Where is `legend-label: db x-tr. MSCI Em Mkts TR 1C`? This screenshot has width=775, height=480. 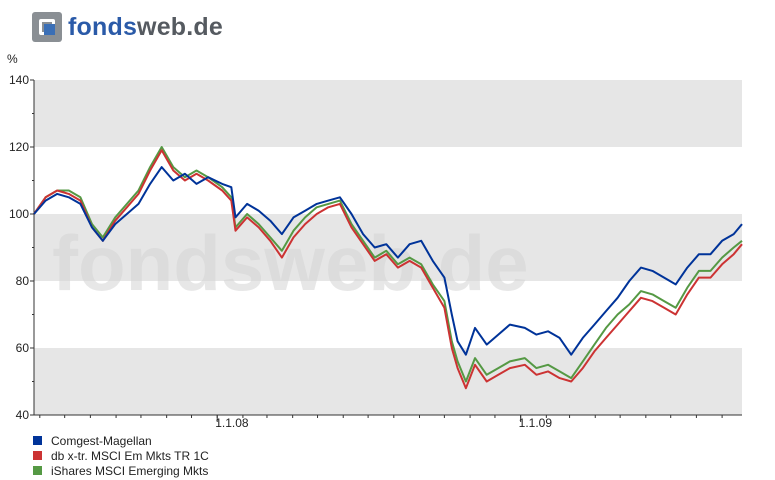
legend-label: db x-tr. MSCI Em Mkts TR 1C is located at coordinates (130, 455).